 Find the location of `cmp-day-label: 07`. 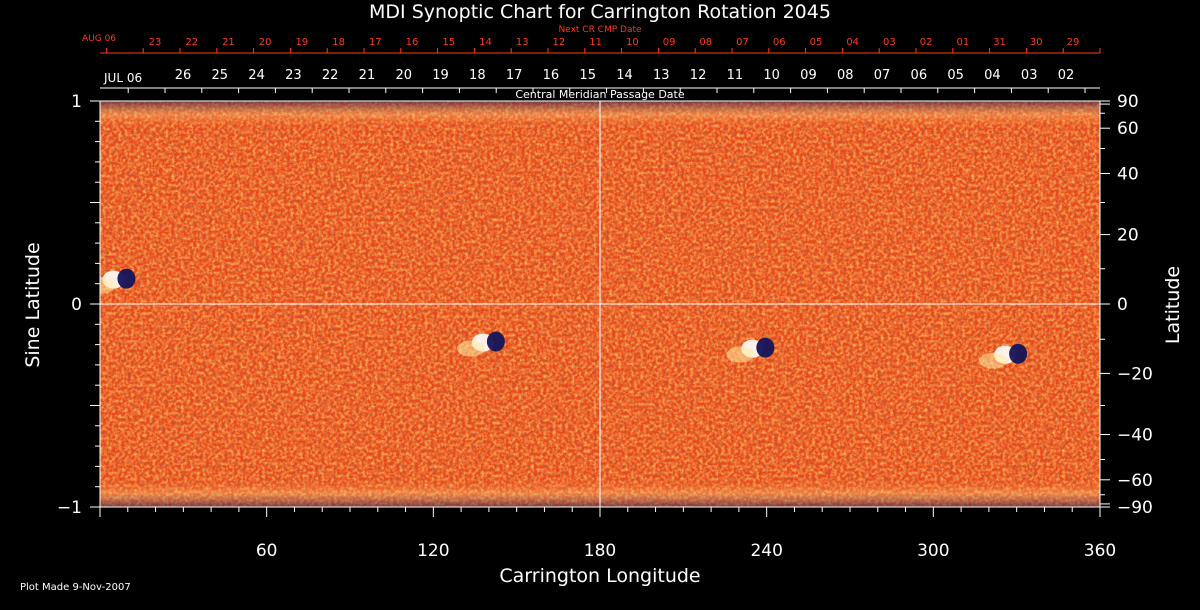

cmp-day-label: 07 is located at coordinates (882, 75).